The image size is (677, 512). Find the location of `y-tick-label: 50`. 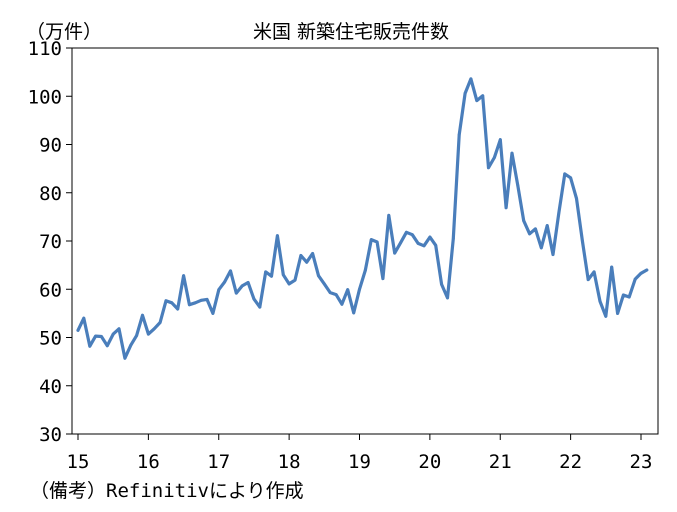

y-tick-label: 50 is located at coordinates (50, 339).